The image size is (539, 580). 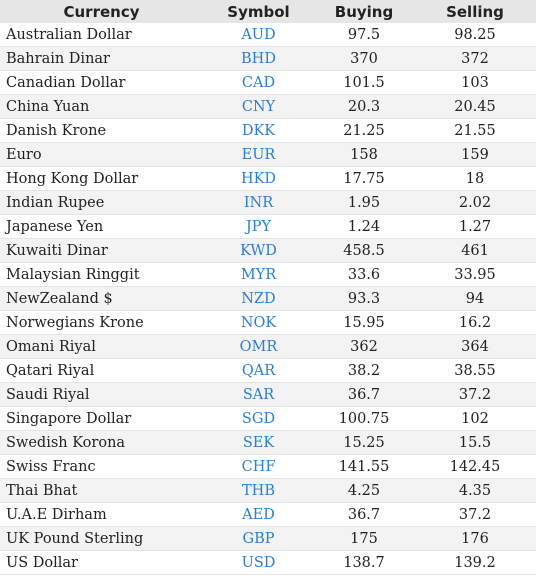 I want to click on table-row: Bahrain Dinar BHD 370 372, so click(x=268, y=58).